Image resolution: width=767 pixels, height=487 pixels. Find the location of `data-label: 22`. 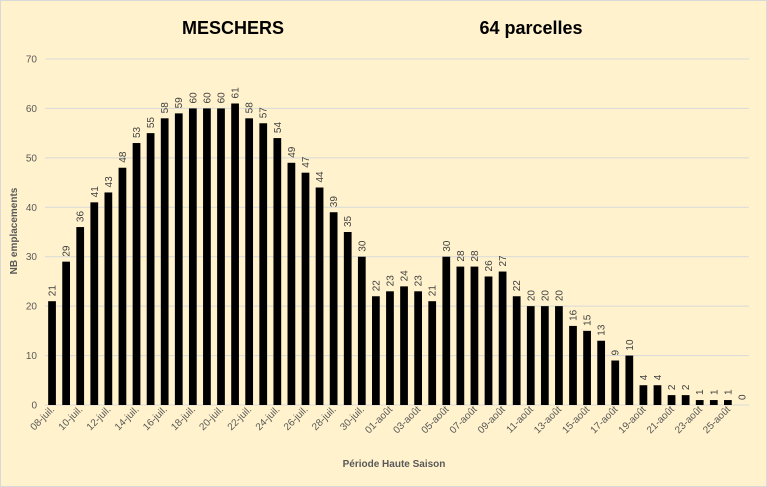

data-label: 22 is located at coordinates (517, 286).